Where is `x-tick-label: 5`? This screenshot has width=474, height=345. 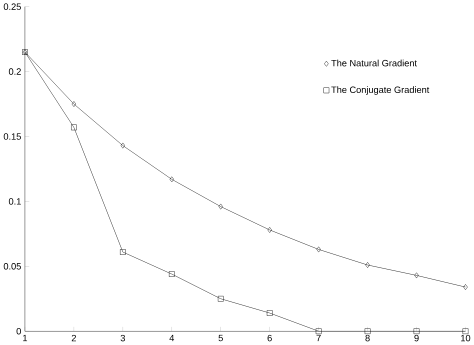
x-tick-label: 5 is located at coordinates (220, 338).